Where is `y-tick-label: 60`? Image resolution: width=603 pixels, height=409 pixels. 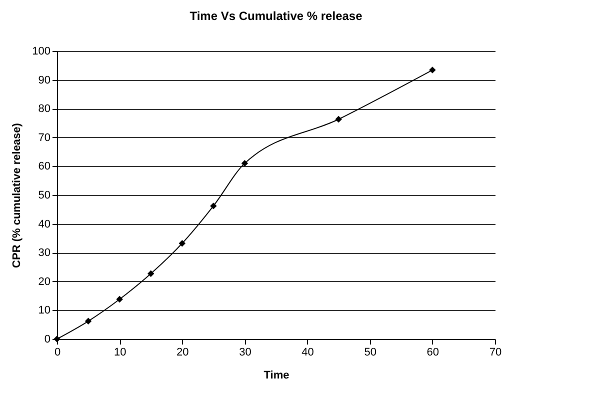 y-tick-label: 60 is located at coordinates (44, 166).